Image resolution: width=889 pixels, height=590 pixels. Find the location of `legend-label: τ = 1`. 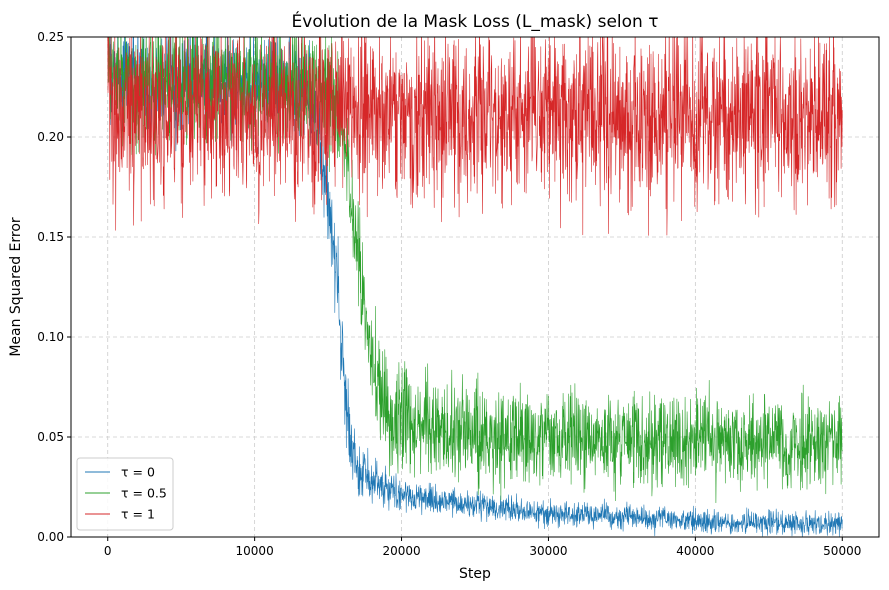

legend-label: τ = 1 is located at coordinates (138, 514).